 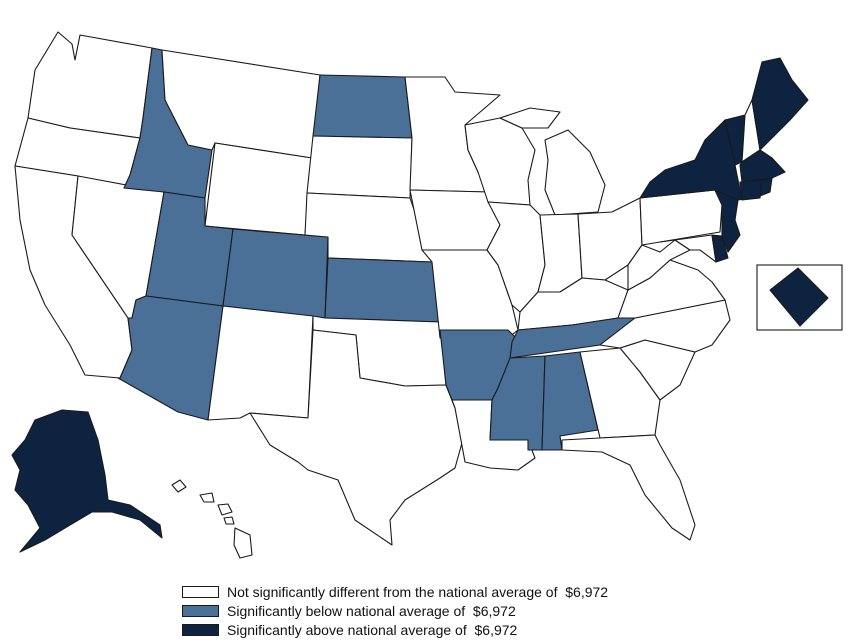 I want to click on state-florida, so click(x=628, y=487).